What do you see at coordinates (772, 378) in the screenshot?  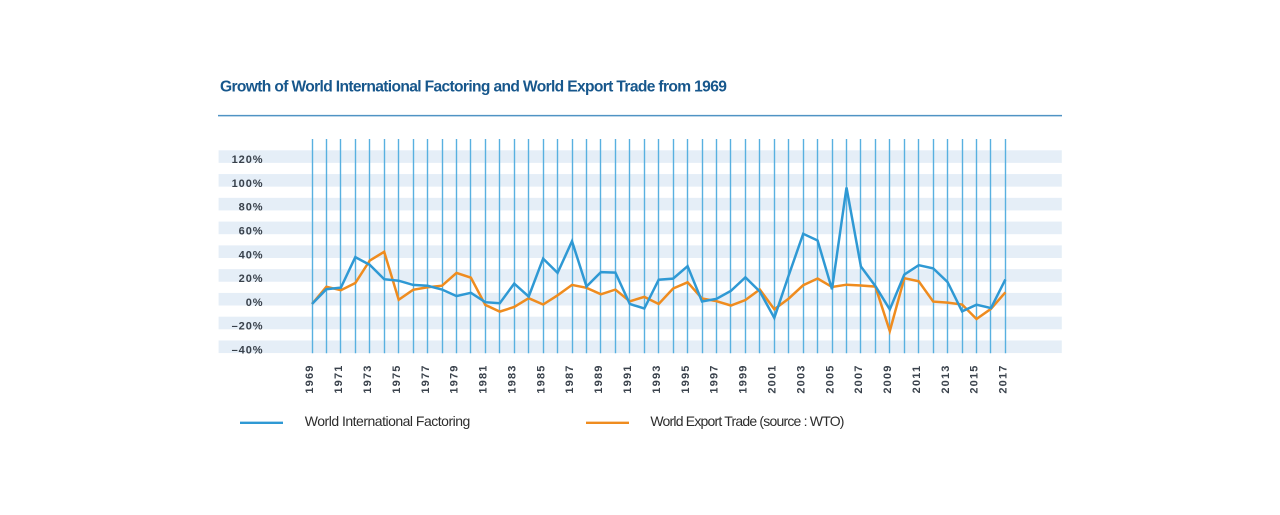 I see `svg-text: 2001` at bounding box center [772, 378].